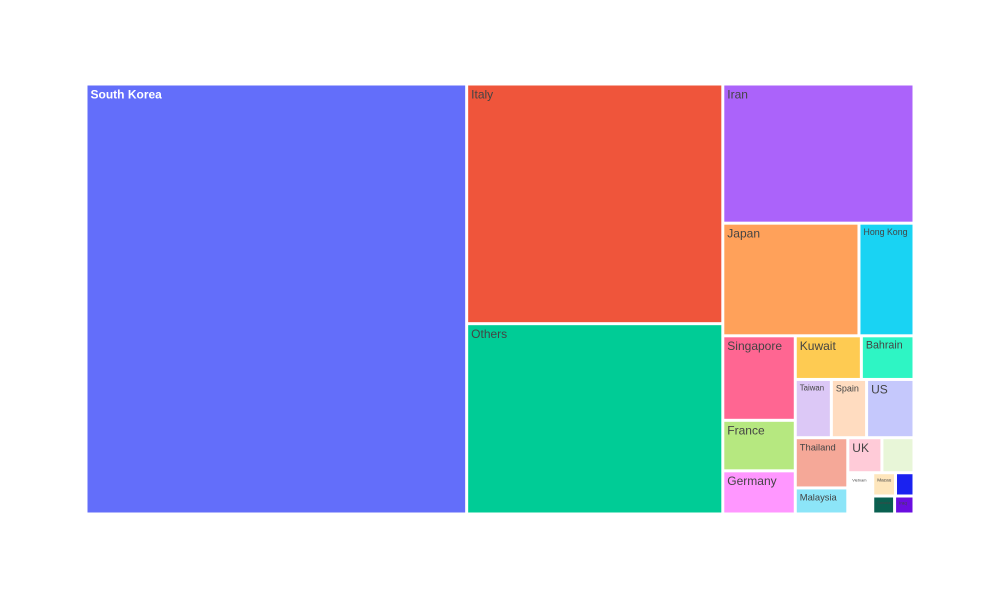  I want to click on tile-label: US, so click(879, 390).